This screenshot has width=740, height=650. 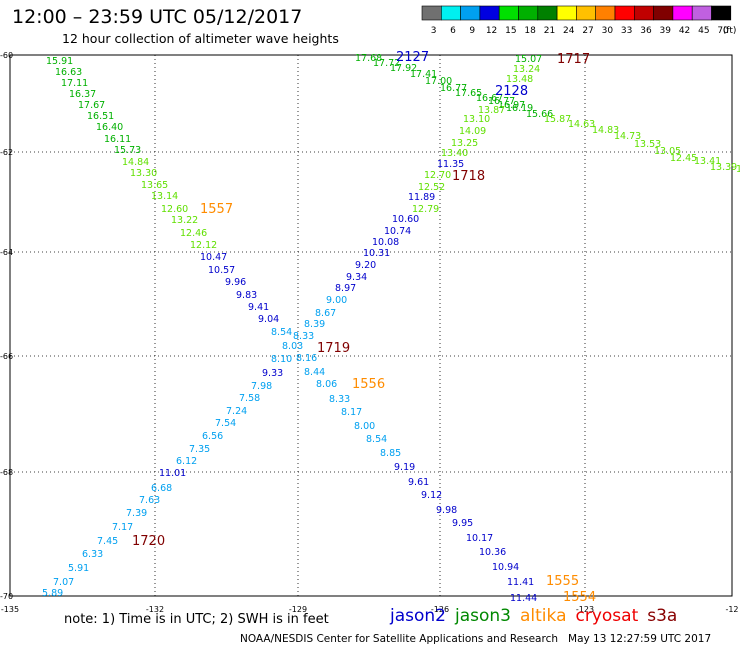 What do you see at coordinates (235, 282) in the screenshot?
I see `wave-height-value: 9.96` at bounding box center [235, 282].